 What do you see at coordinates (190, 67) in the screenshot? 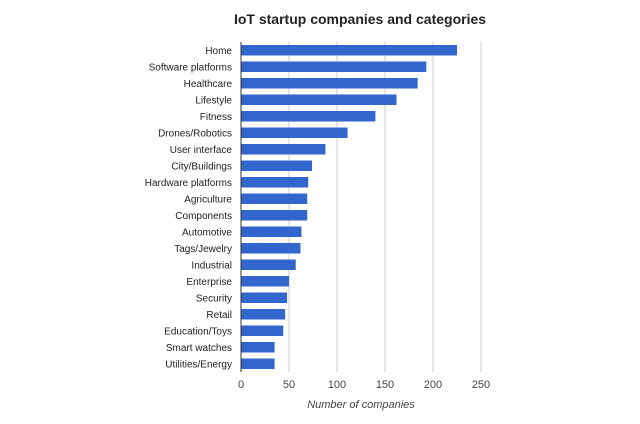
I see `category-label: Software platforms` at bounding box center [190, 67].